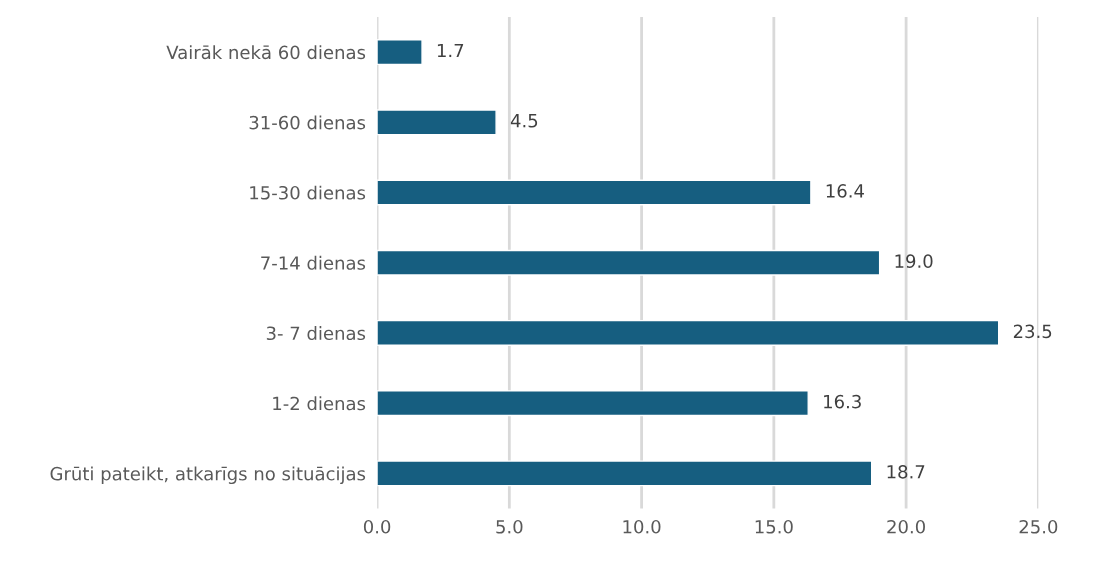 The image size is (1093, 565). I want to click on data-label: 1.7, so click(450, 50).